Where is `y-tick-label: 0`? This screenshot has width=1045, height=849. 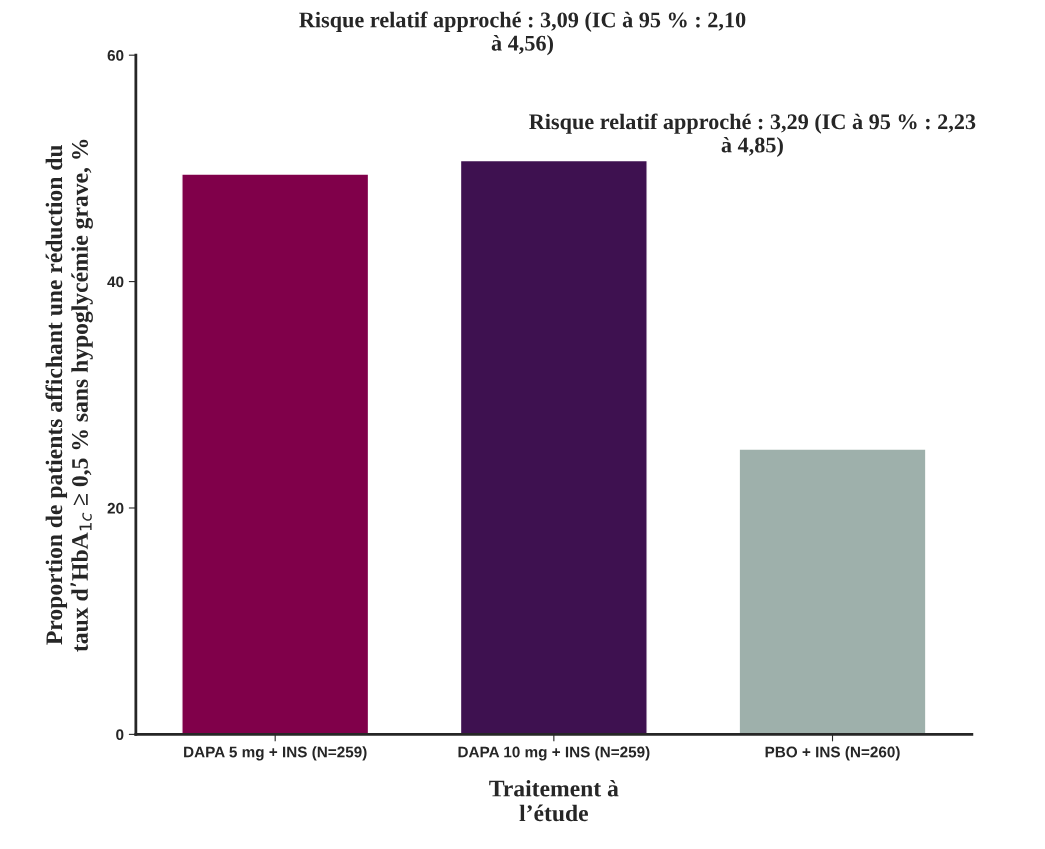 y-tick-label: 0 is located at coordinates (120, 735).